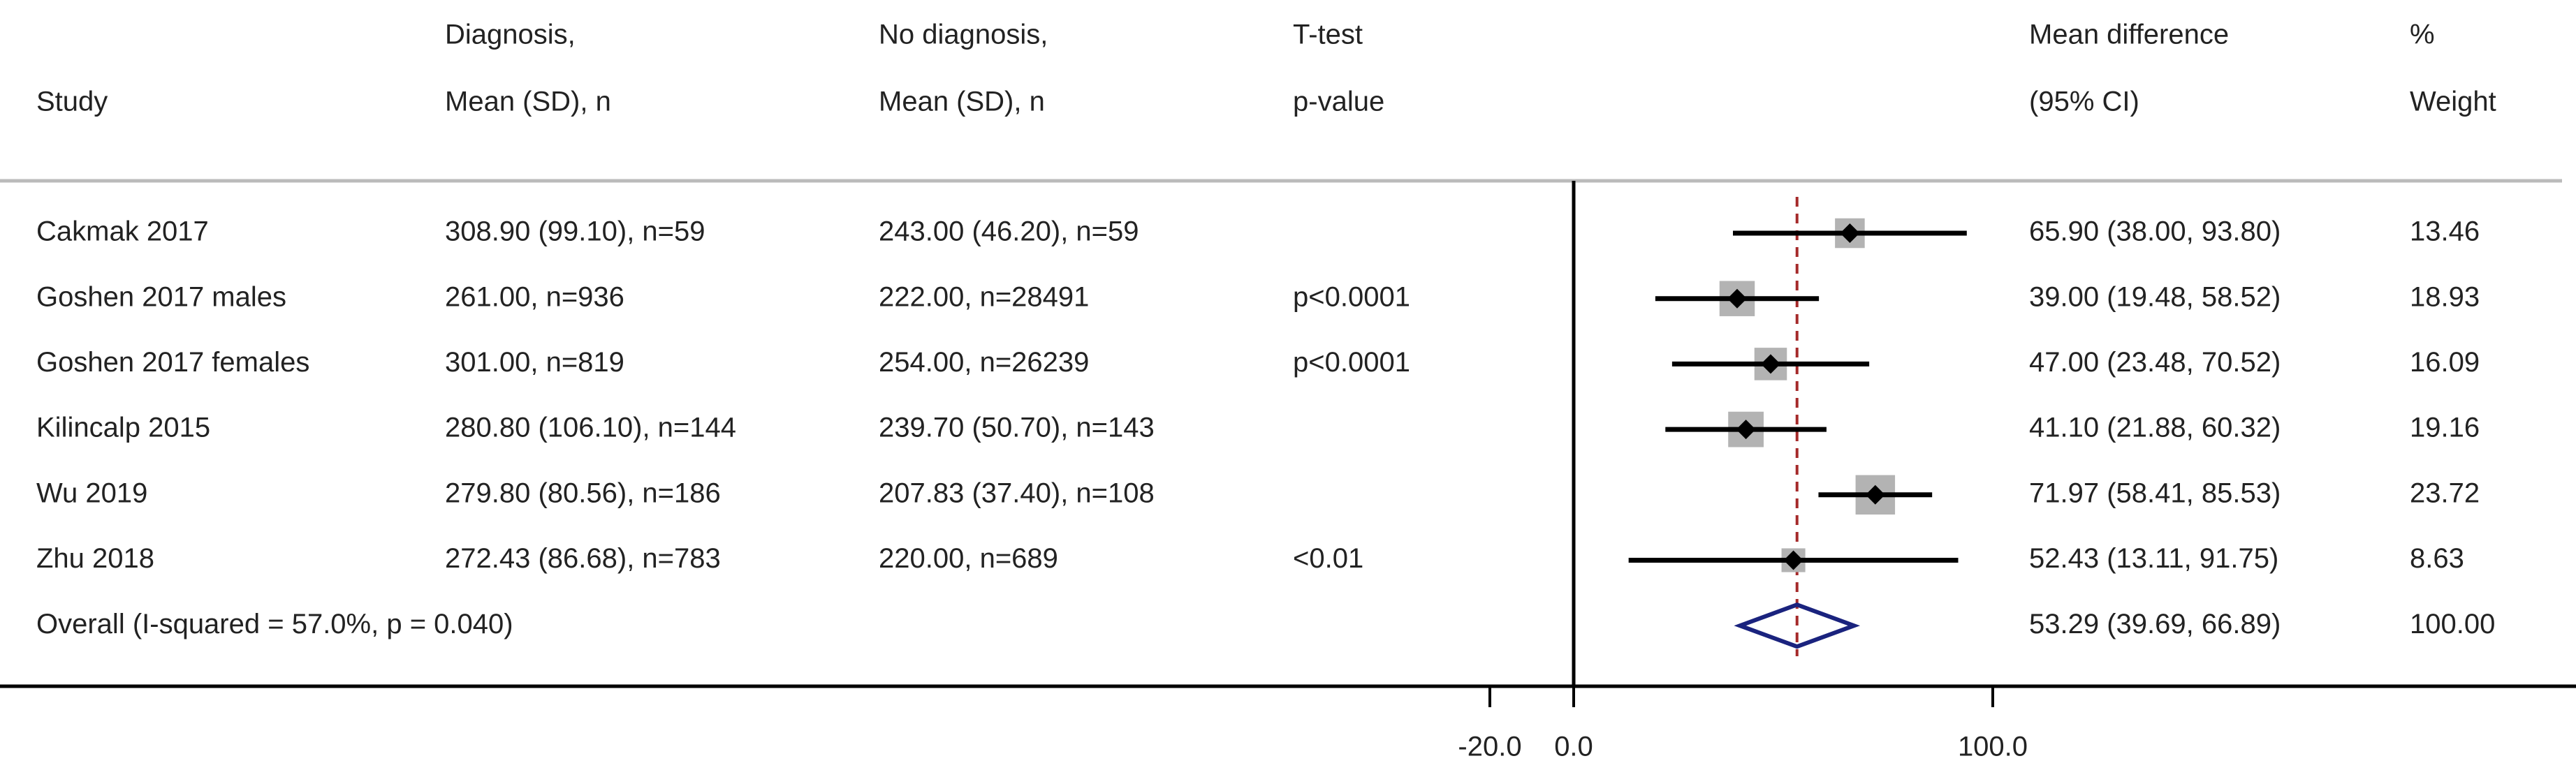  I want to click on mean-difference: 41.10 (21.88, 60.32), so click(2155, 428).